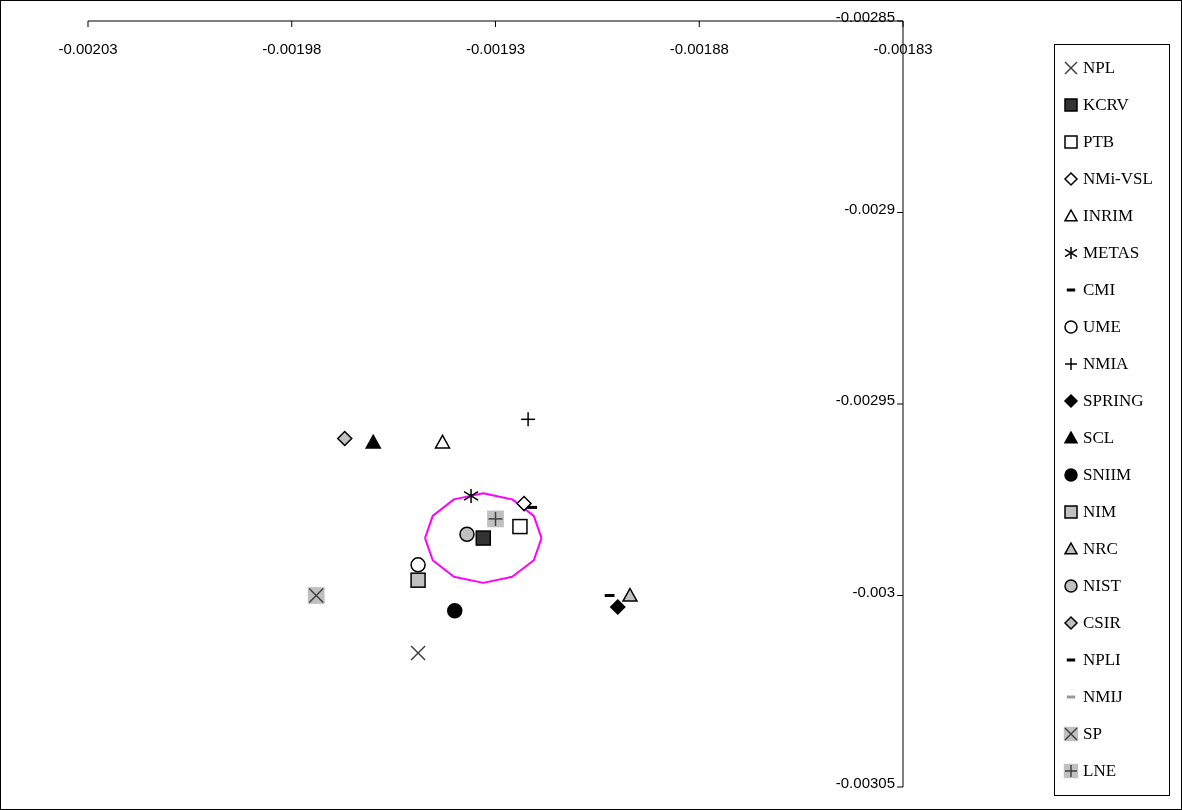  What do you see at coordinates (1092, 733) in the screenshot?
I see `legend-label: SP` at bounding box center [1092, 733].